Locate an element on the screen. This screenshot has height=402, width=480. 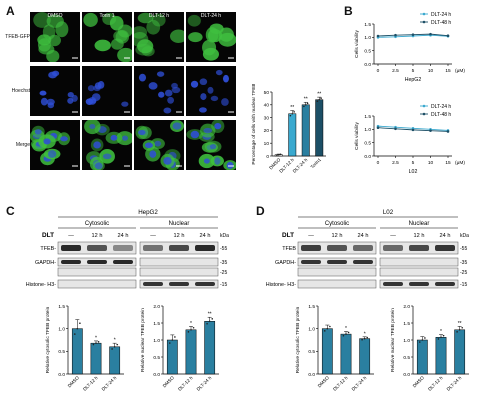
marker-label: -15 is located at coordinates (223, 285).